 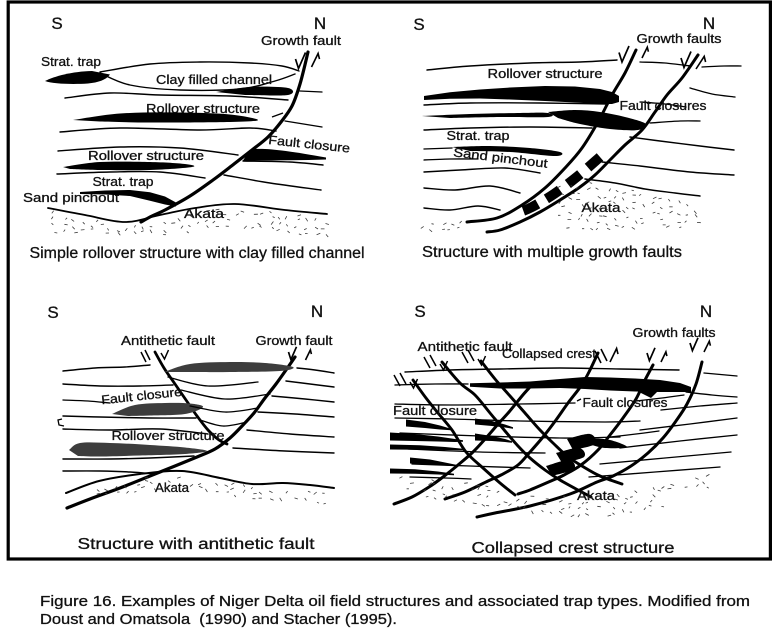 What do you see at coordinates (71, 198) in the screenshot?
I see `svg-text: Sand pinchout` at bounding box center [71, 198].